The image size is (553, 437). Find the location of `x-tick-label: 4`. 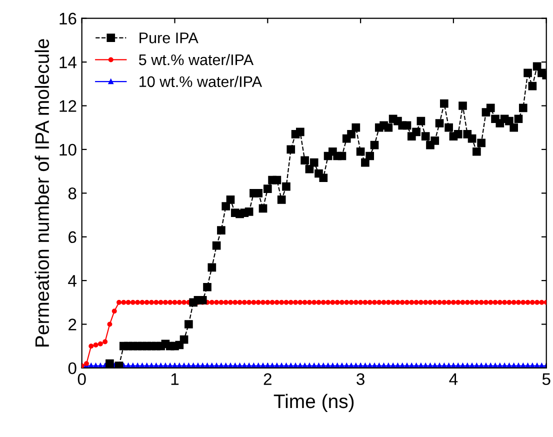

x-tick-label: 4 is located at coordinates (453, 379).